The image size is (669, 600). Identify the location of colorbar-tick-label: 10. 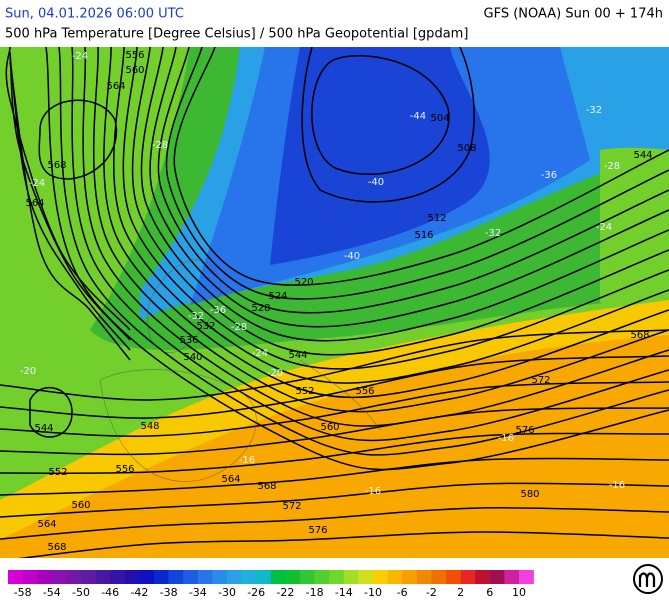
(519, 592).